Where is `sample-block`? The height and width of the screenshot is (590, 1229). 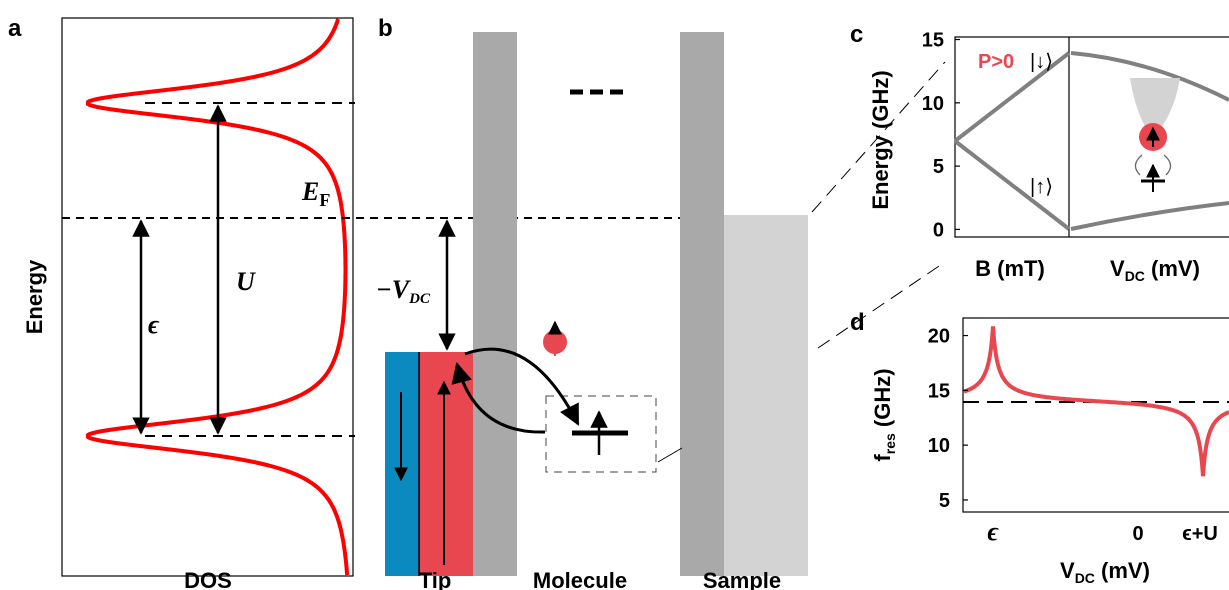
sample-block is located at coordinates (766, 395).